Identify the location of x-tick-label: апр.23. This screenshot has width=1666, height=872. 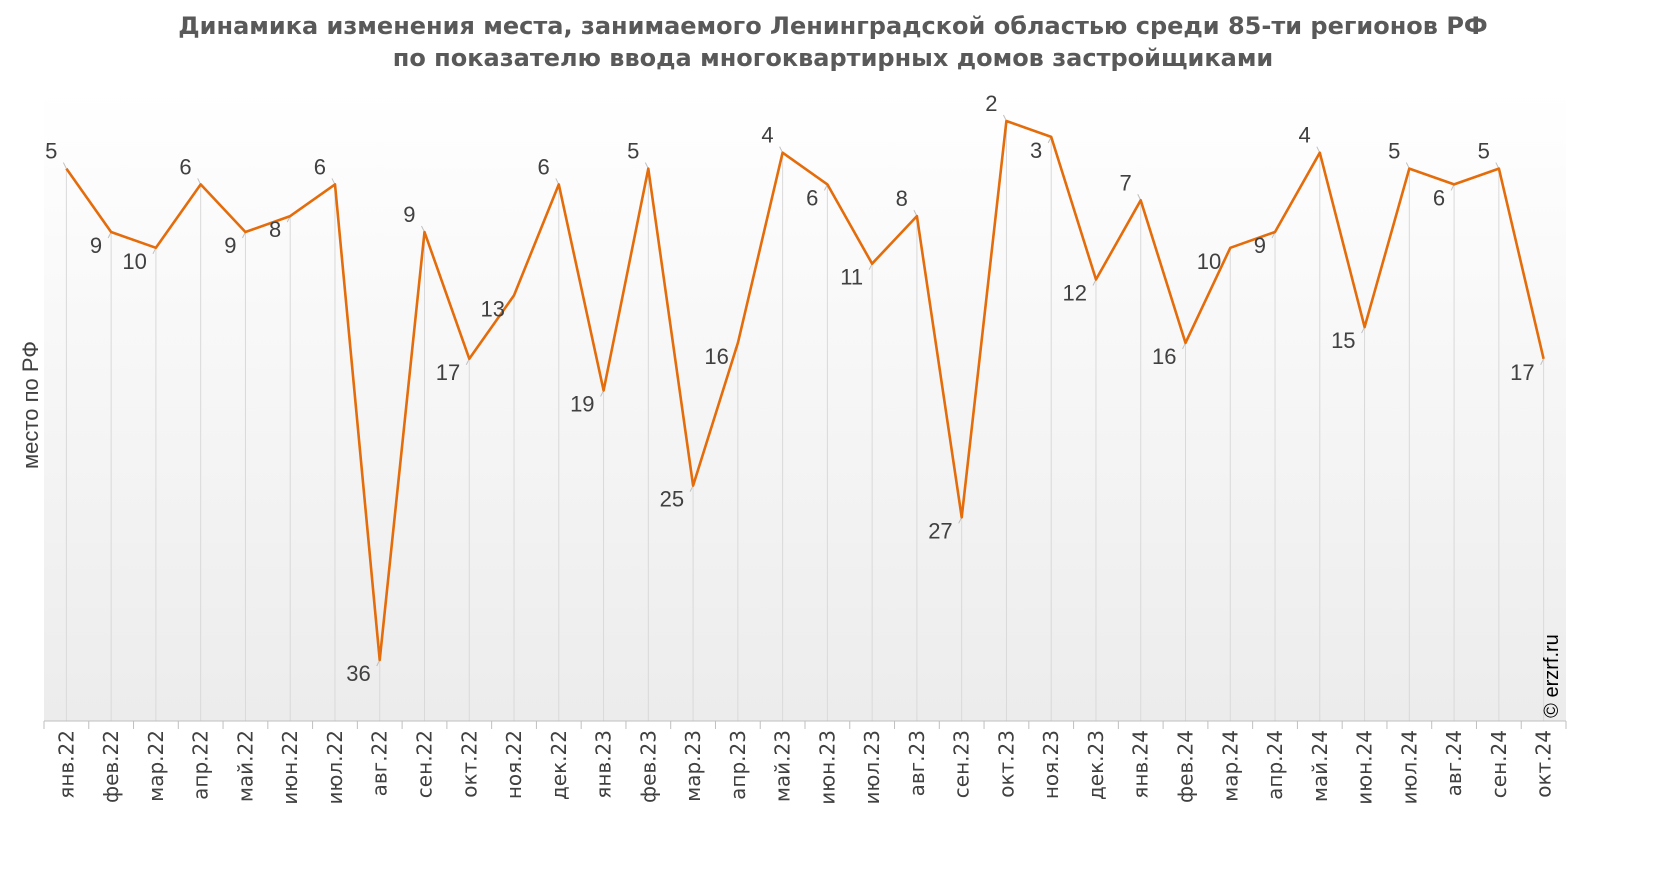
(738, 765).